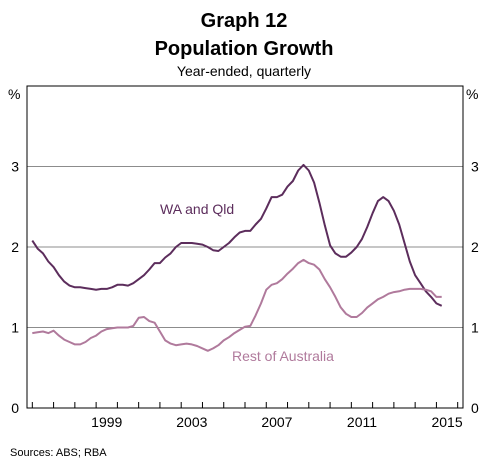 The height and width of the screenshot is (465, 489). What do you see at coordinates (283, 356) in the screenshot?
I see `annotation-rest-of-australia: Rest of Australia` at bounding box center [283, 356].